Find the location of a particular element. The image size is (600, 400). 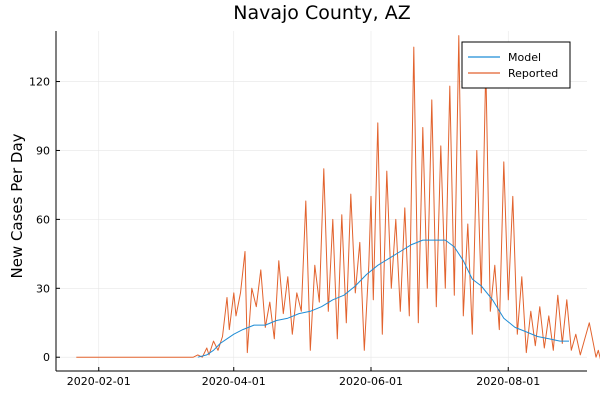

y-ticks: 0 30 60 90 120 is located at coordinates (44, 220).